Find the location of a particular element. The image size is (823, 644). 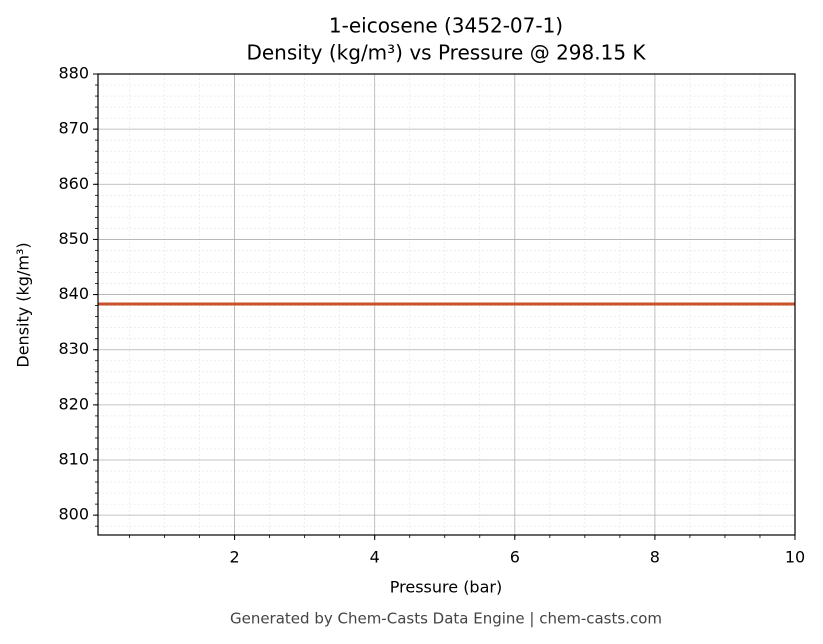

chart-subtitle: Density (kg/m³) vs Pressure @ 298.15 K is located at coordinates (446, 53).